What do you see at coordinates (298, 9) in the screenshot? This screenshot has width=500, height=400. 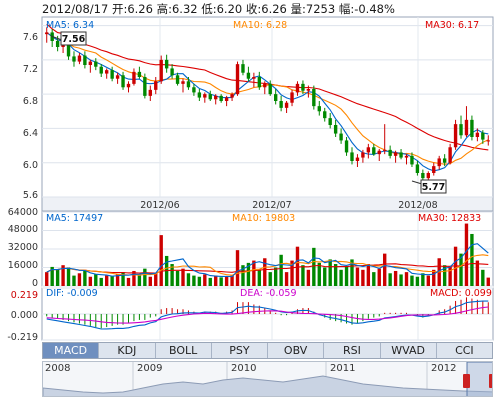 I see `volume-label: 量:` at bounding box center [298, 9].